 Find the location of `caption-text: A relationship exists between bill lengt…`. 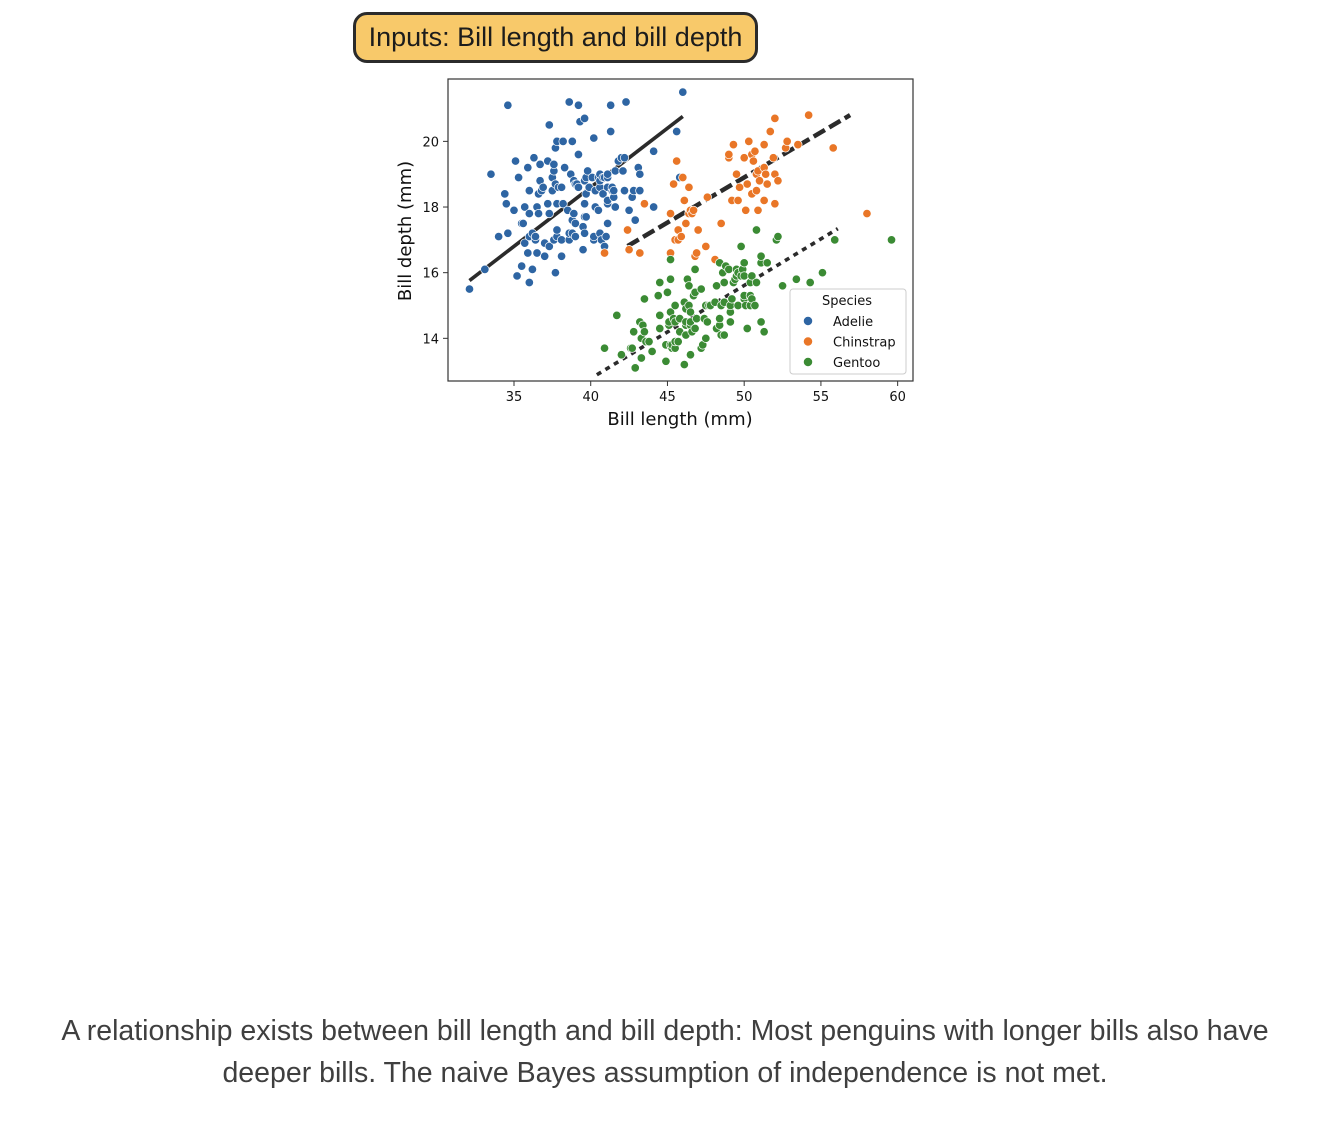

caption-text: A relationship exists between bill lengt… is located at coordinates (665, 1052).